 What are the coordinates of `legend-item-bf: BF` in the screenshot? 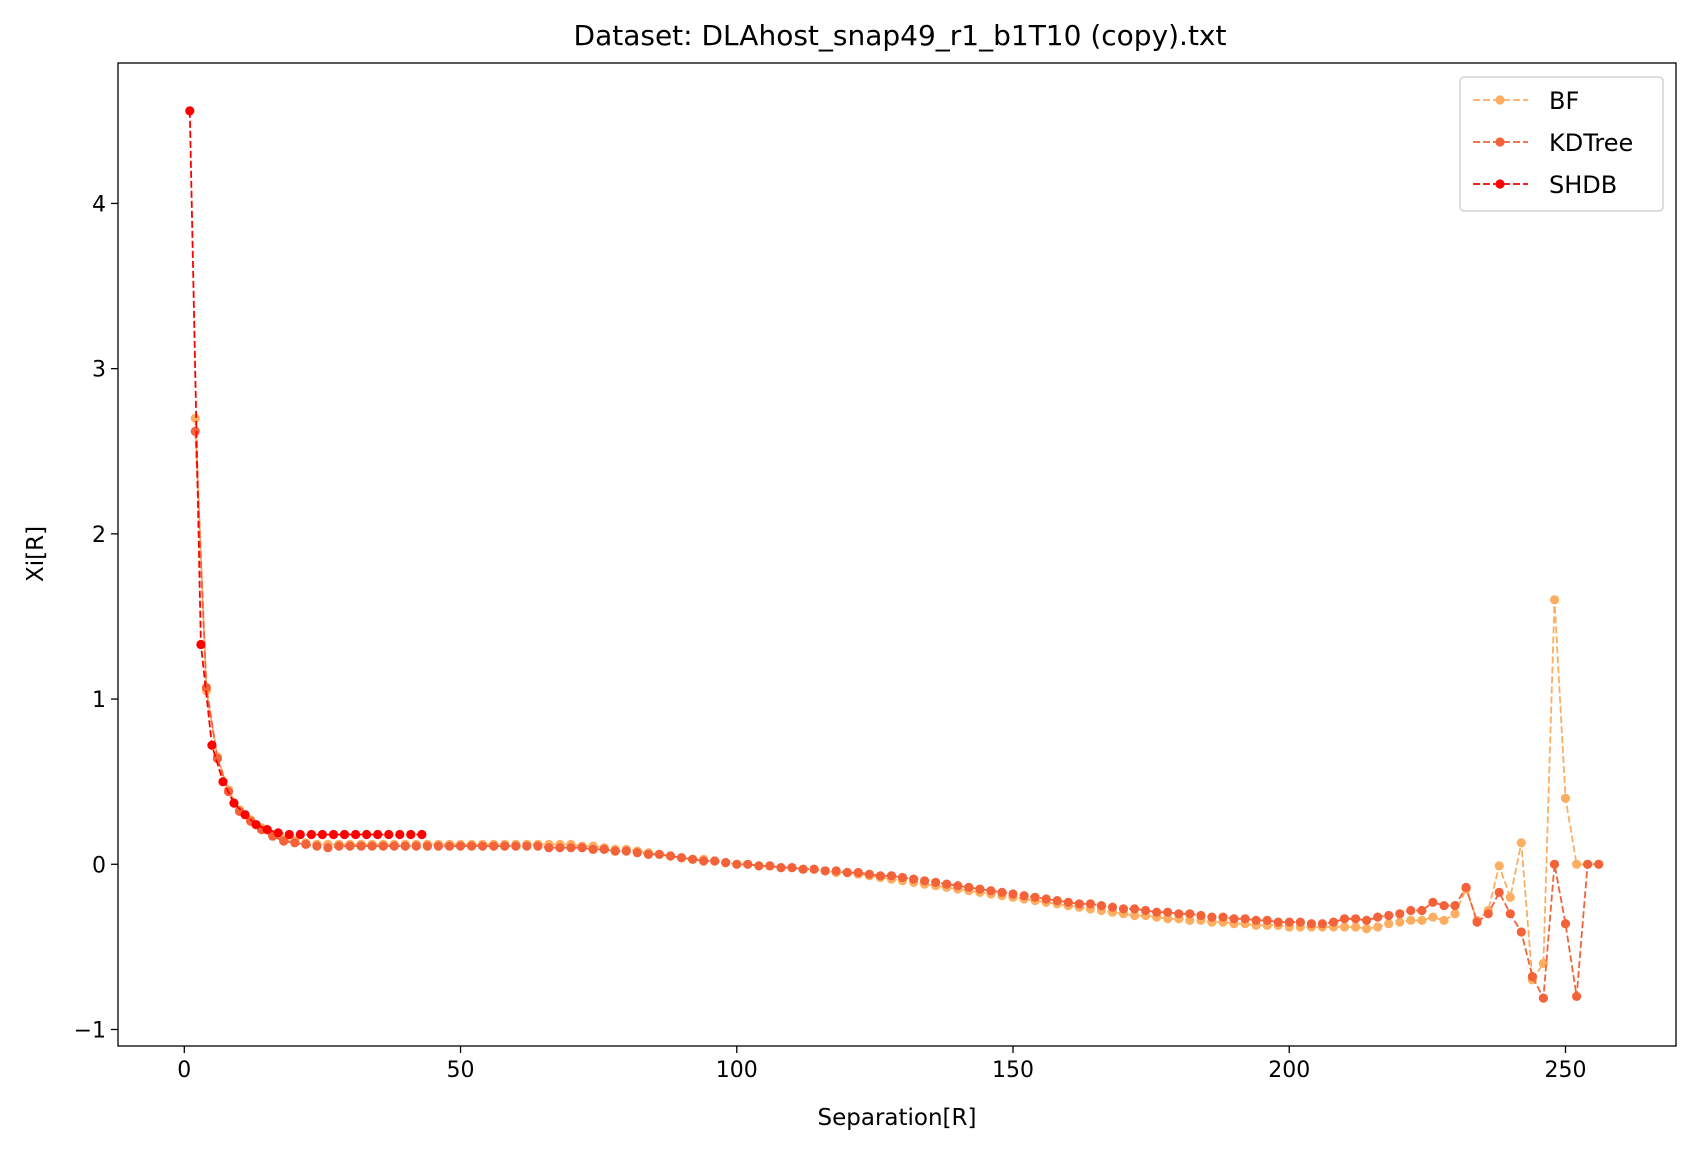 It's located at (1526, 101).